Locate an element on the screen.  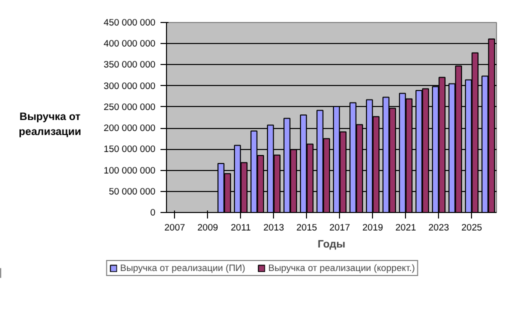
x-tick-label: 2015 is located at coordinates (307, 227).